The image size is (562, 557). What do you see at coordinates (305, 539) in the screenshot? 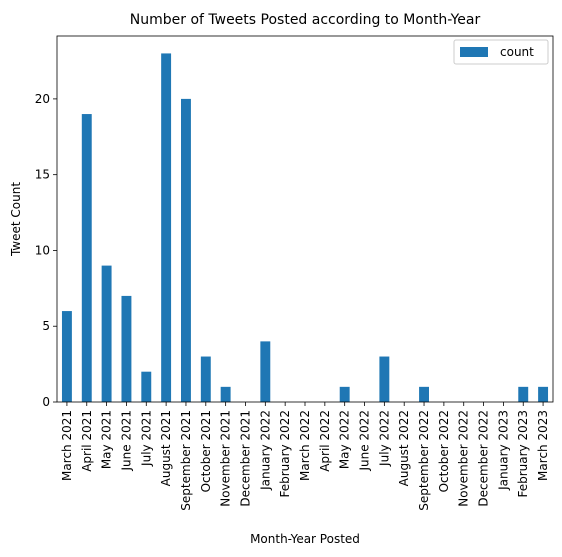
I see `x-axis-label: Month-Year Posted` at bounding box center [305, 539].